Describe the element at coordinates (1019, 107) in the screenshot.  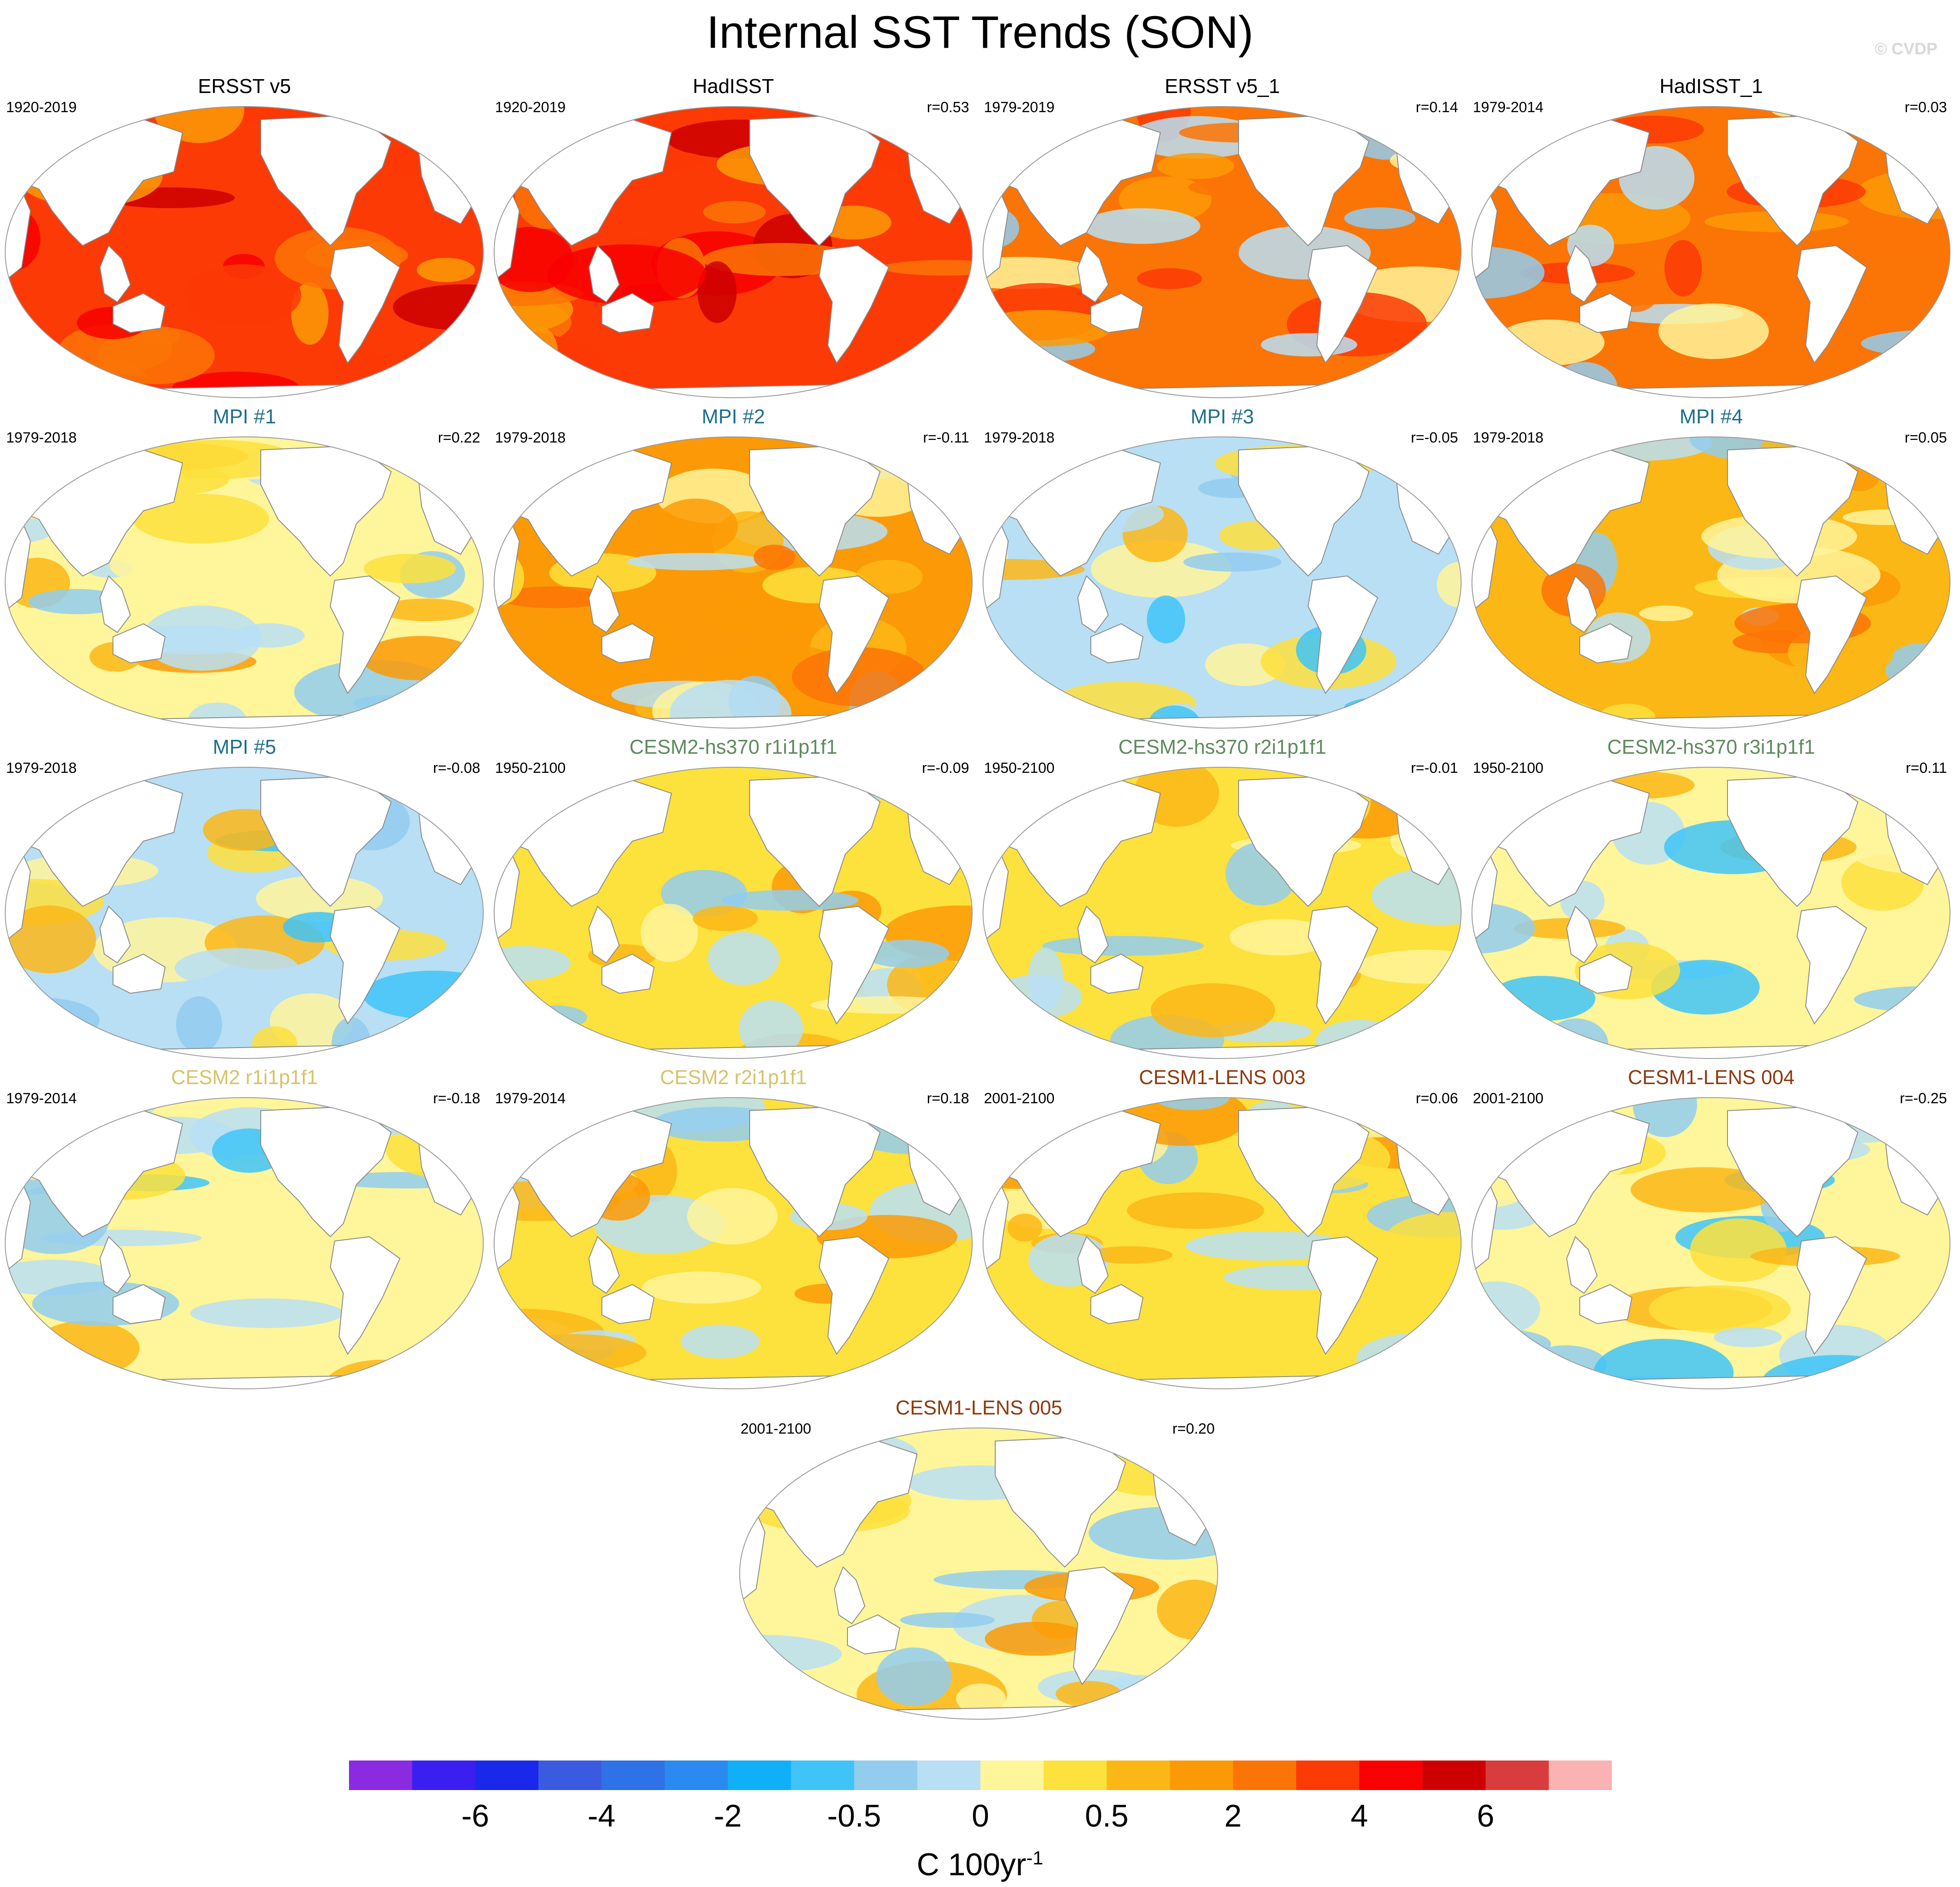
I see `panel-years: 1979-2019` at that location.